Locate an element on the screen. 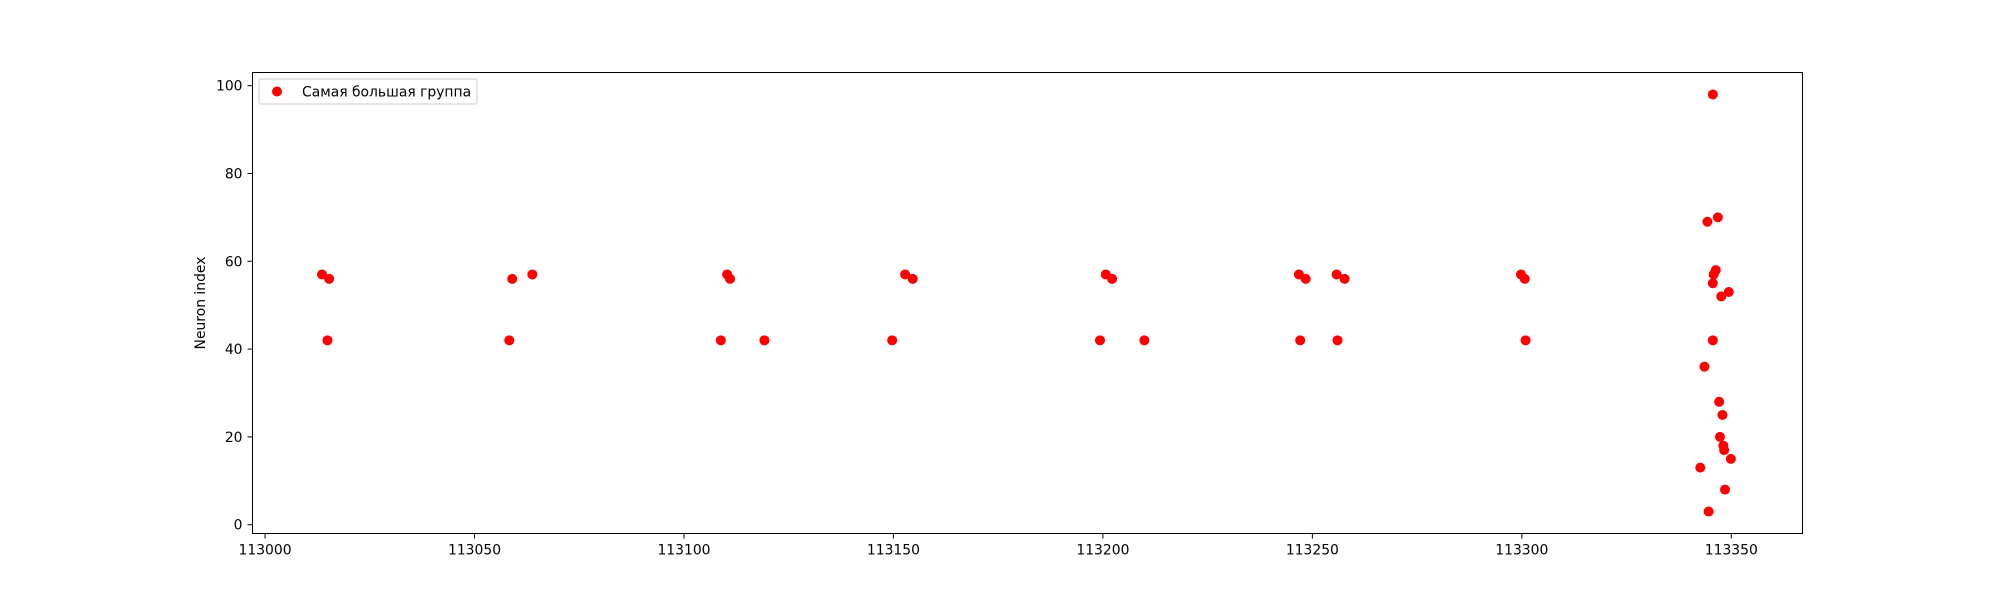  y-tick-label: 100 is located at coordinates (229, 87).